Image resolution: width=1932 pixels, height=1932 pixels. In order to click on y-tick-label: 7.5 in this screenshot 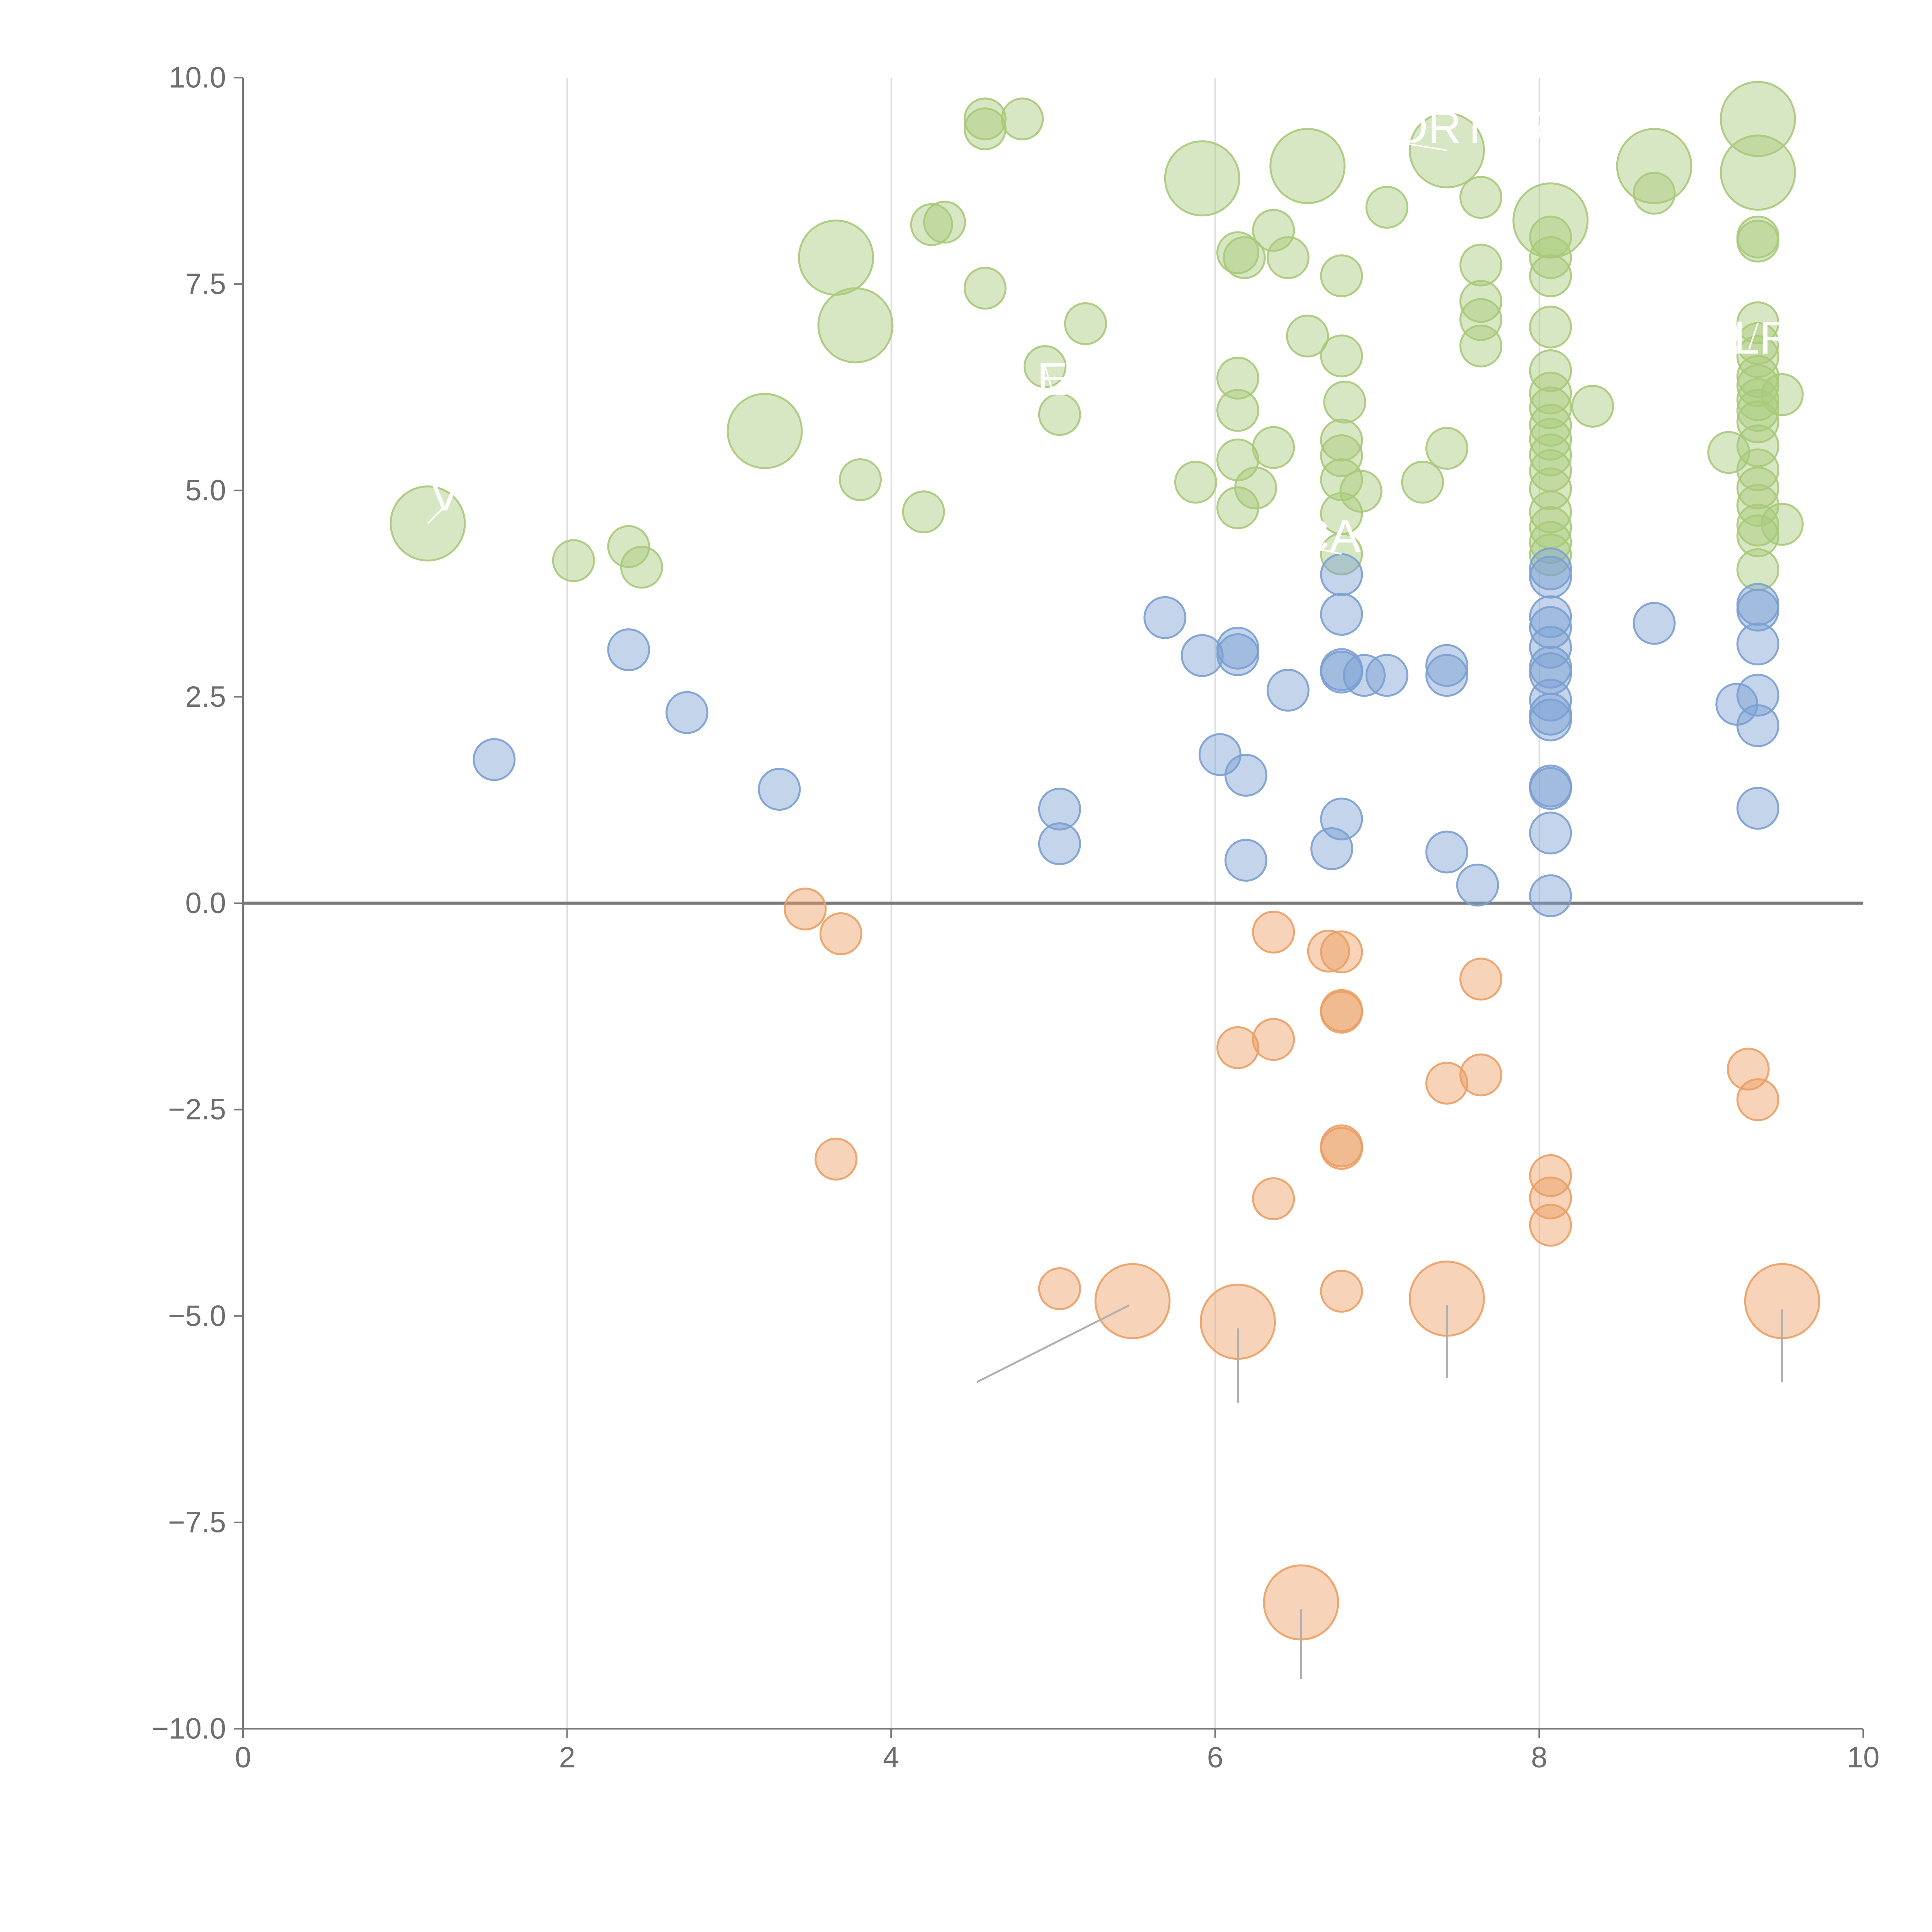, I will do `click(205, 284)`.